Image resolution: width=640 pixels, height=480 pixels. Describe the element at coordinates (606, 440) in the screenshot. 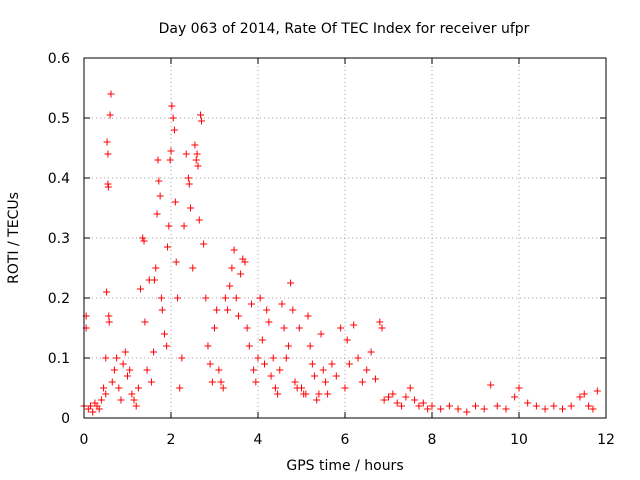

I see `x-tick-label: 12` at that location.